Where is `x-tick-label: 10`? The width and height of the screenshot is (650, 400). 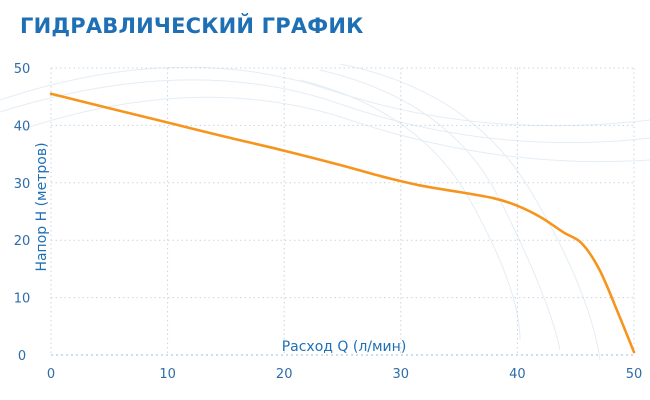
x-tick-label: 10 is located at coordinates (167, 374).